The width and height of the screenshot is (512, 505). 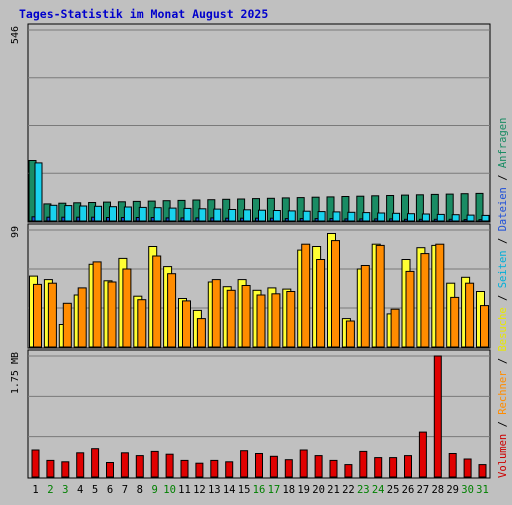 I want to click on day-label-16: 16, so click(x=259, y=490).